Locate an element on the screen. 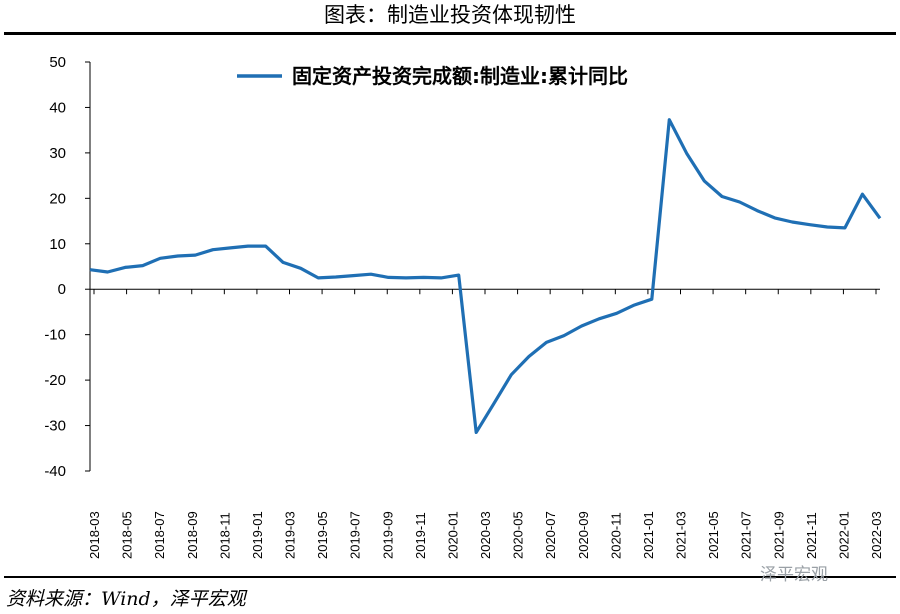 This screenshot has width=900, height=614. x-tick-label: 2021-01 is located at coordinates (648, 535).